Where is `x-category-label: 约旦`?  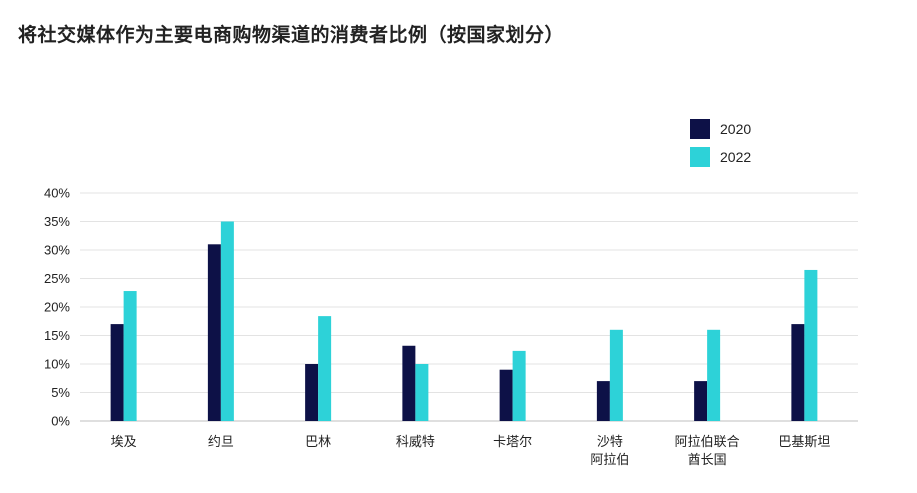 x-category-label: 约旦 is located at coordinates (221, 442).